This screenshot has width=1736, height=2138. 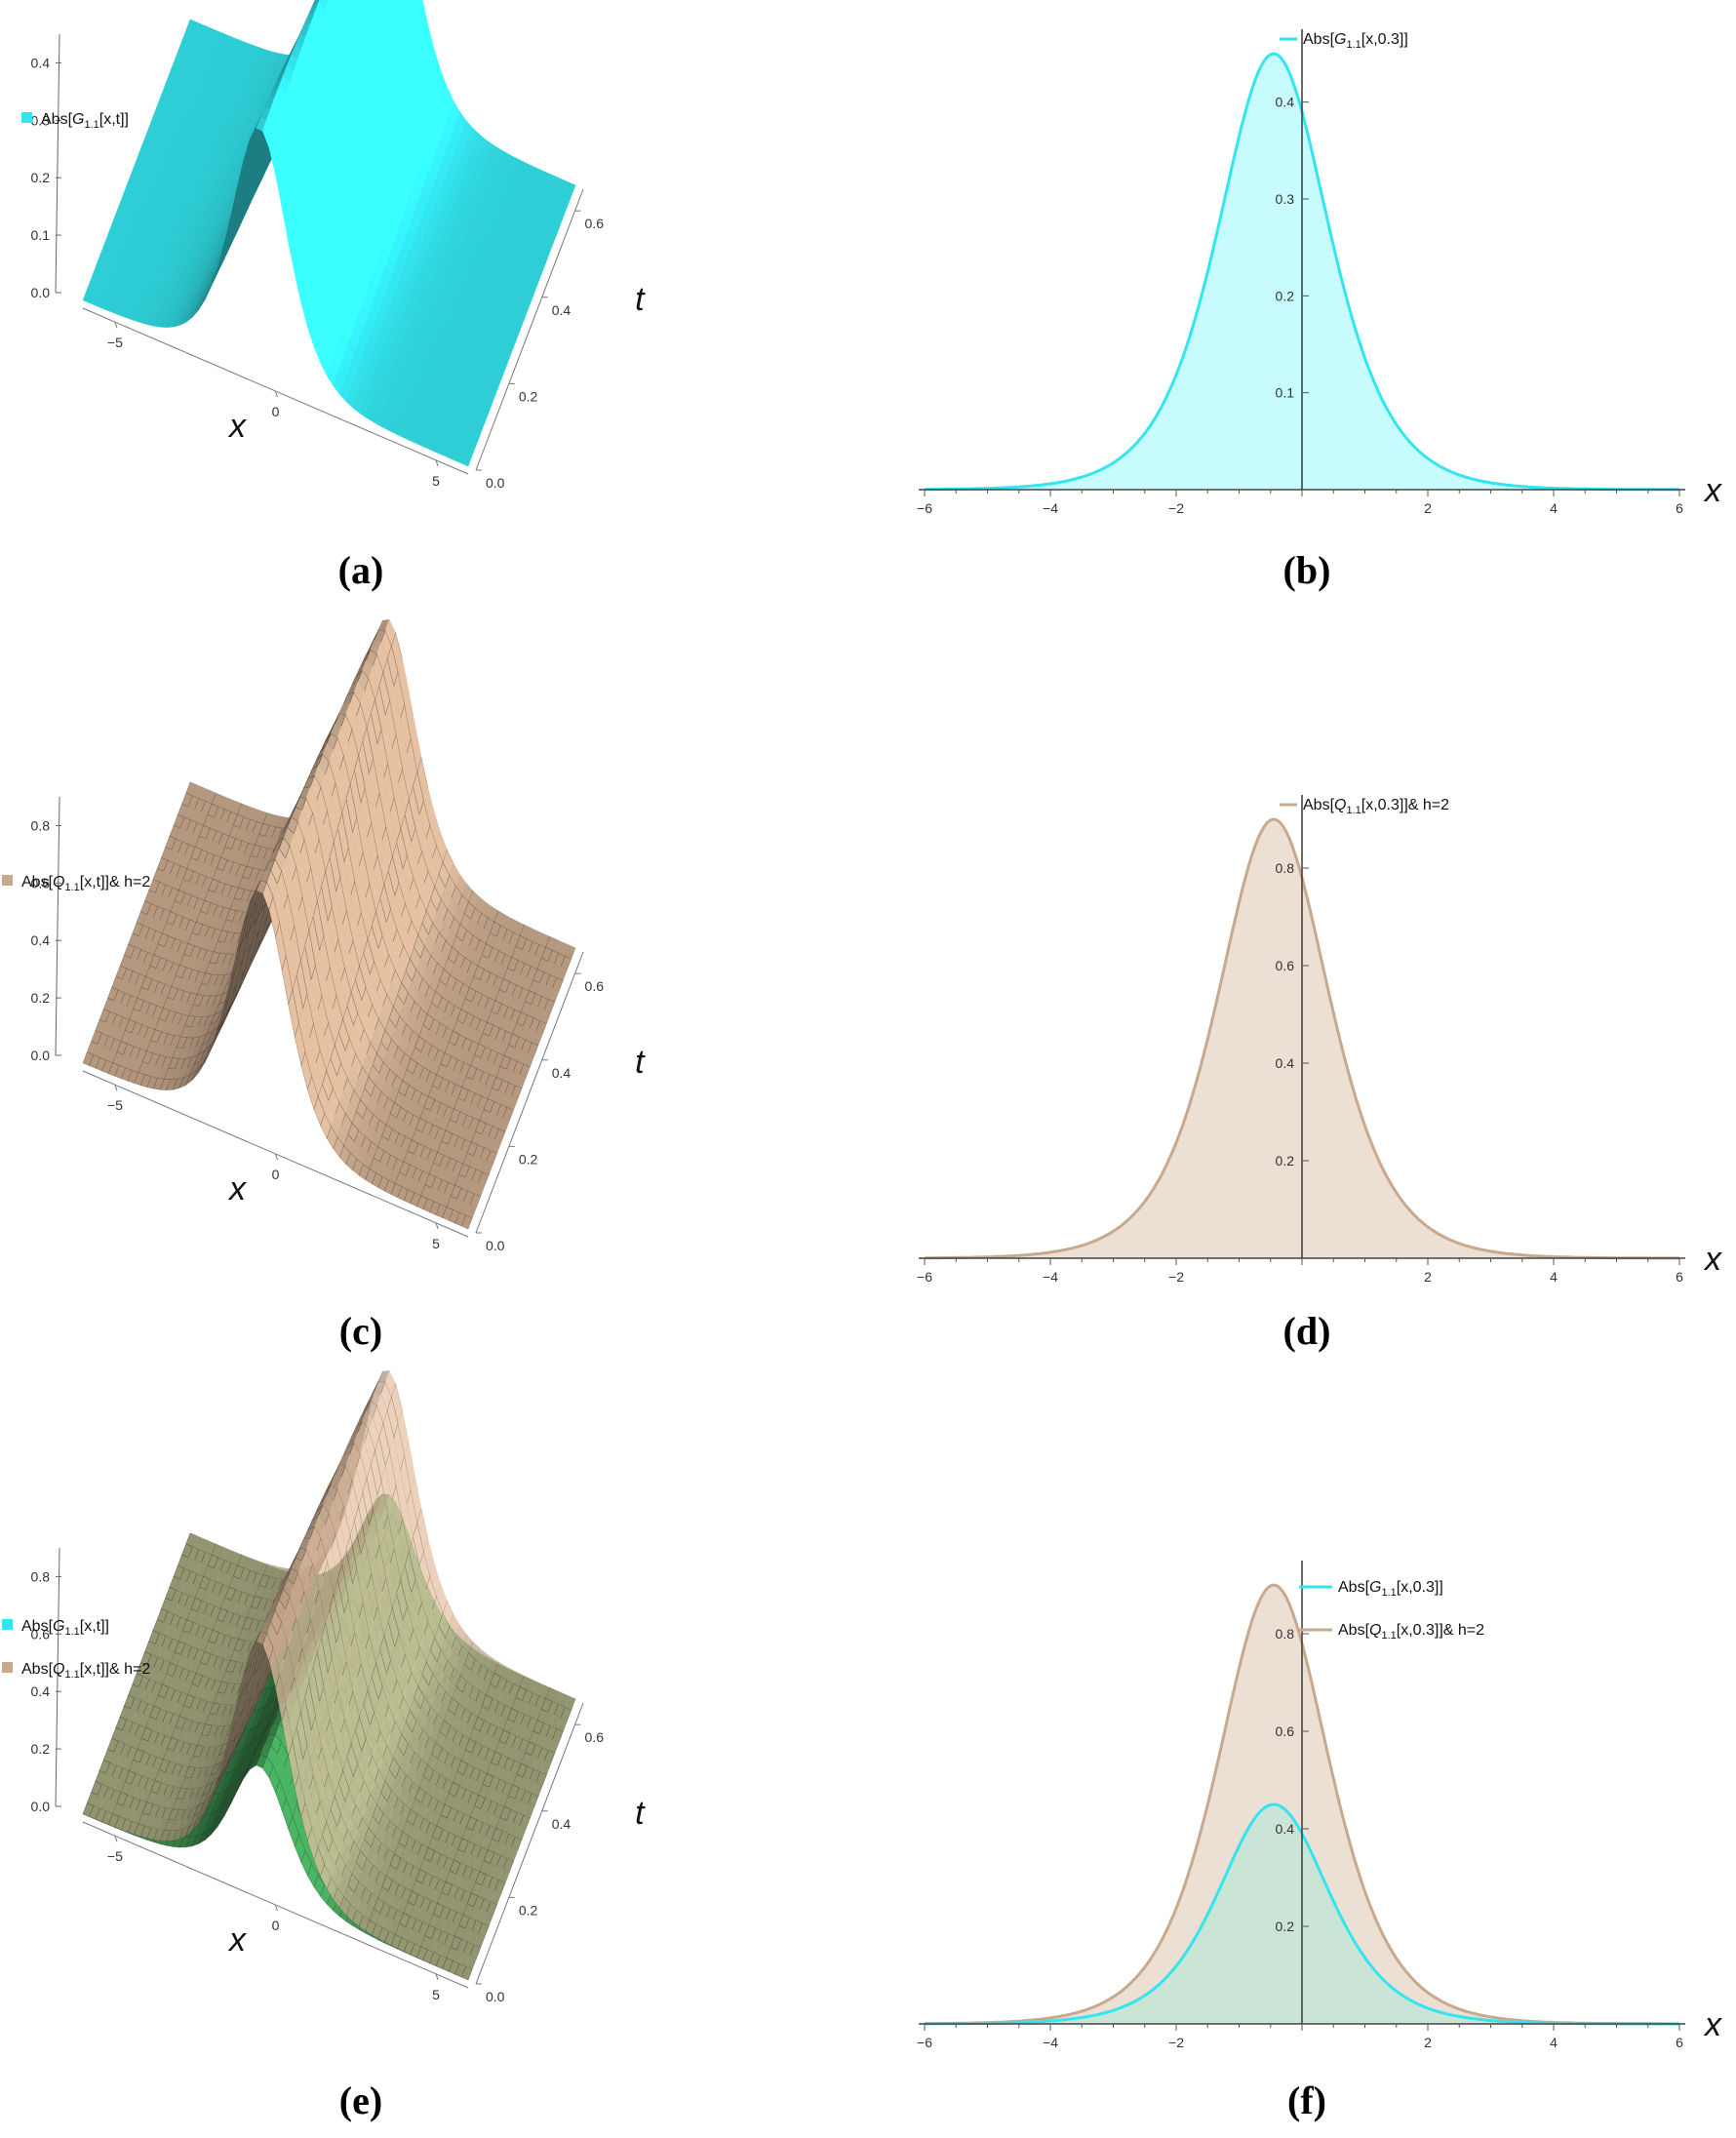 What do you see at coordinates (360, 1331) in the screenshot?
I see `caption: (c)` at bounding box center [360, 1331].